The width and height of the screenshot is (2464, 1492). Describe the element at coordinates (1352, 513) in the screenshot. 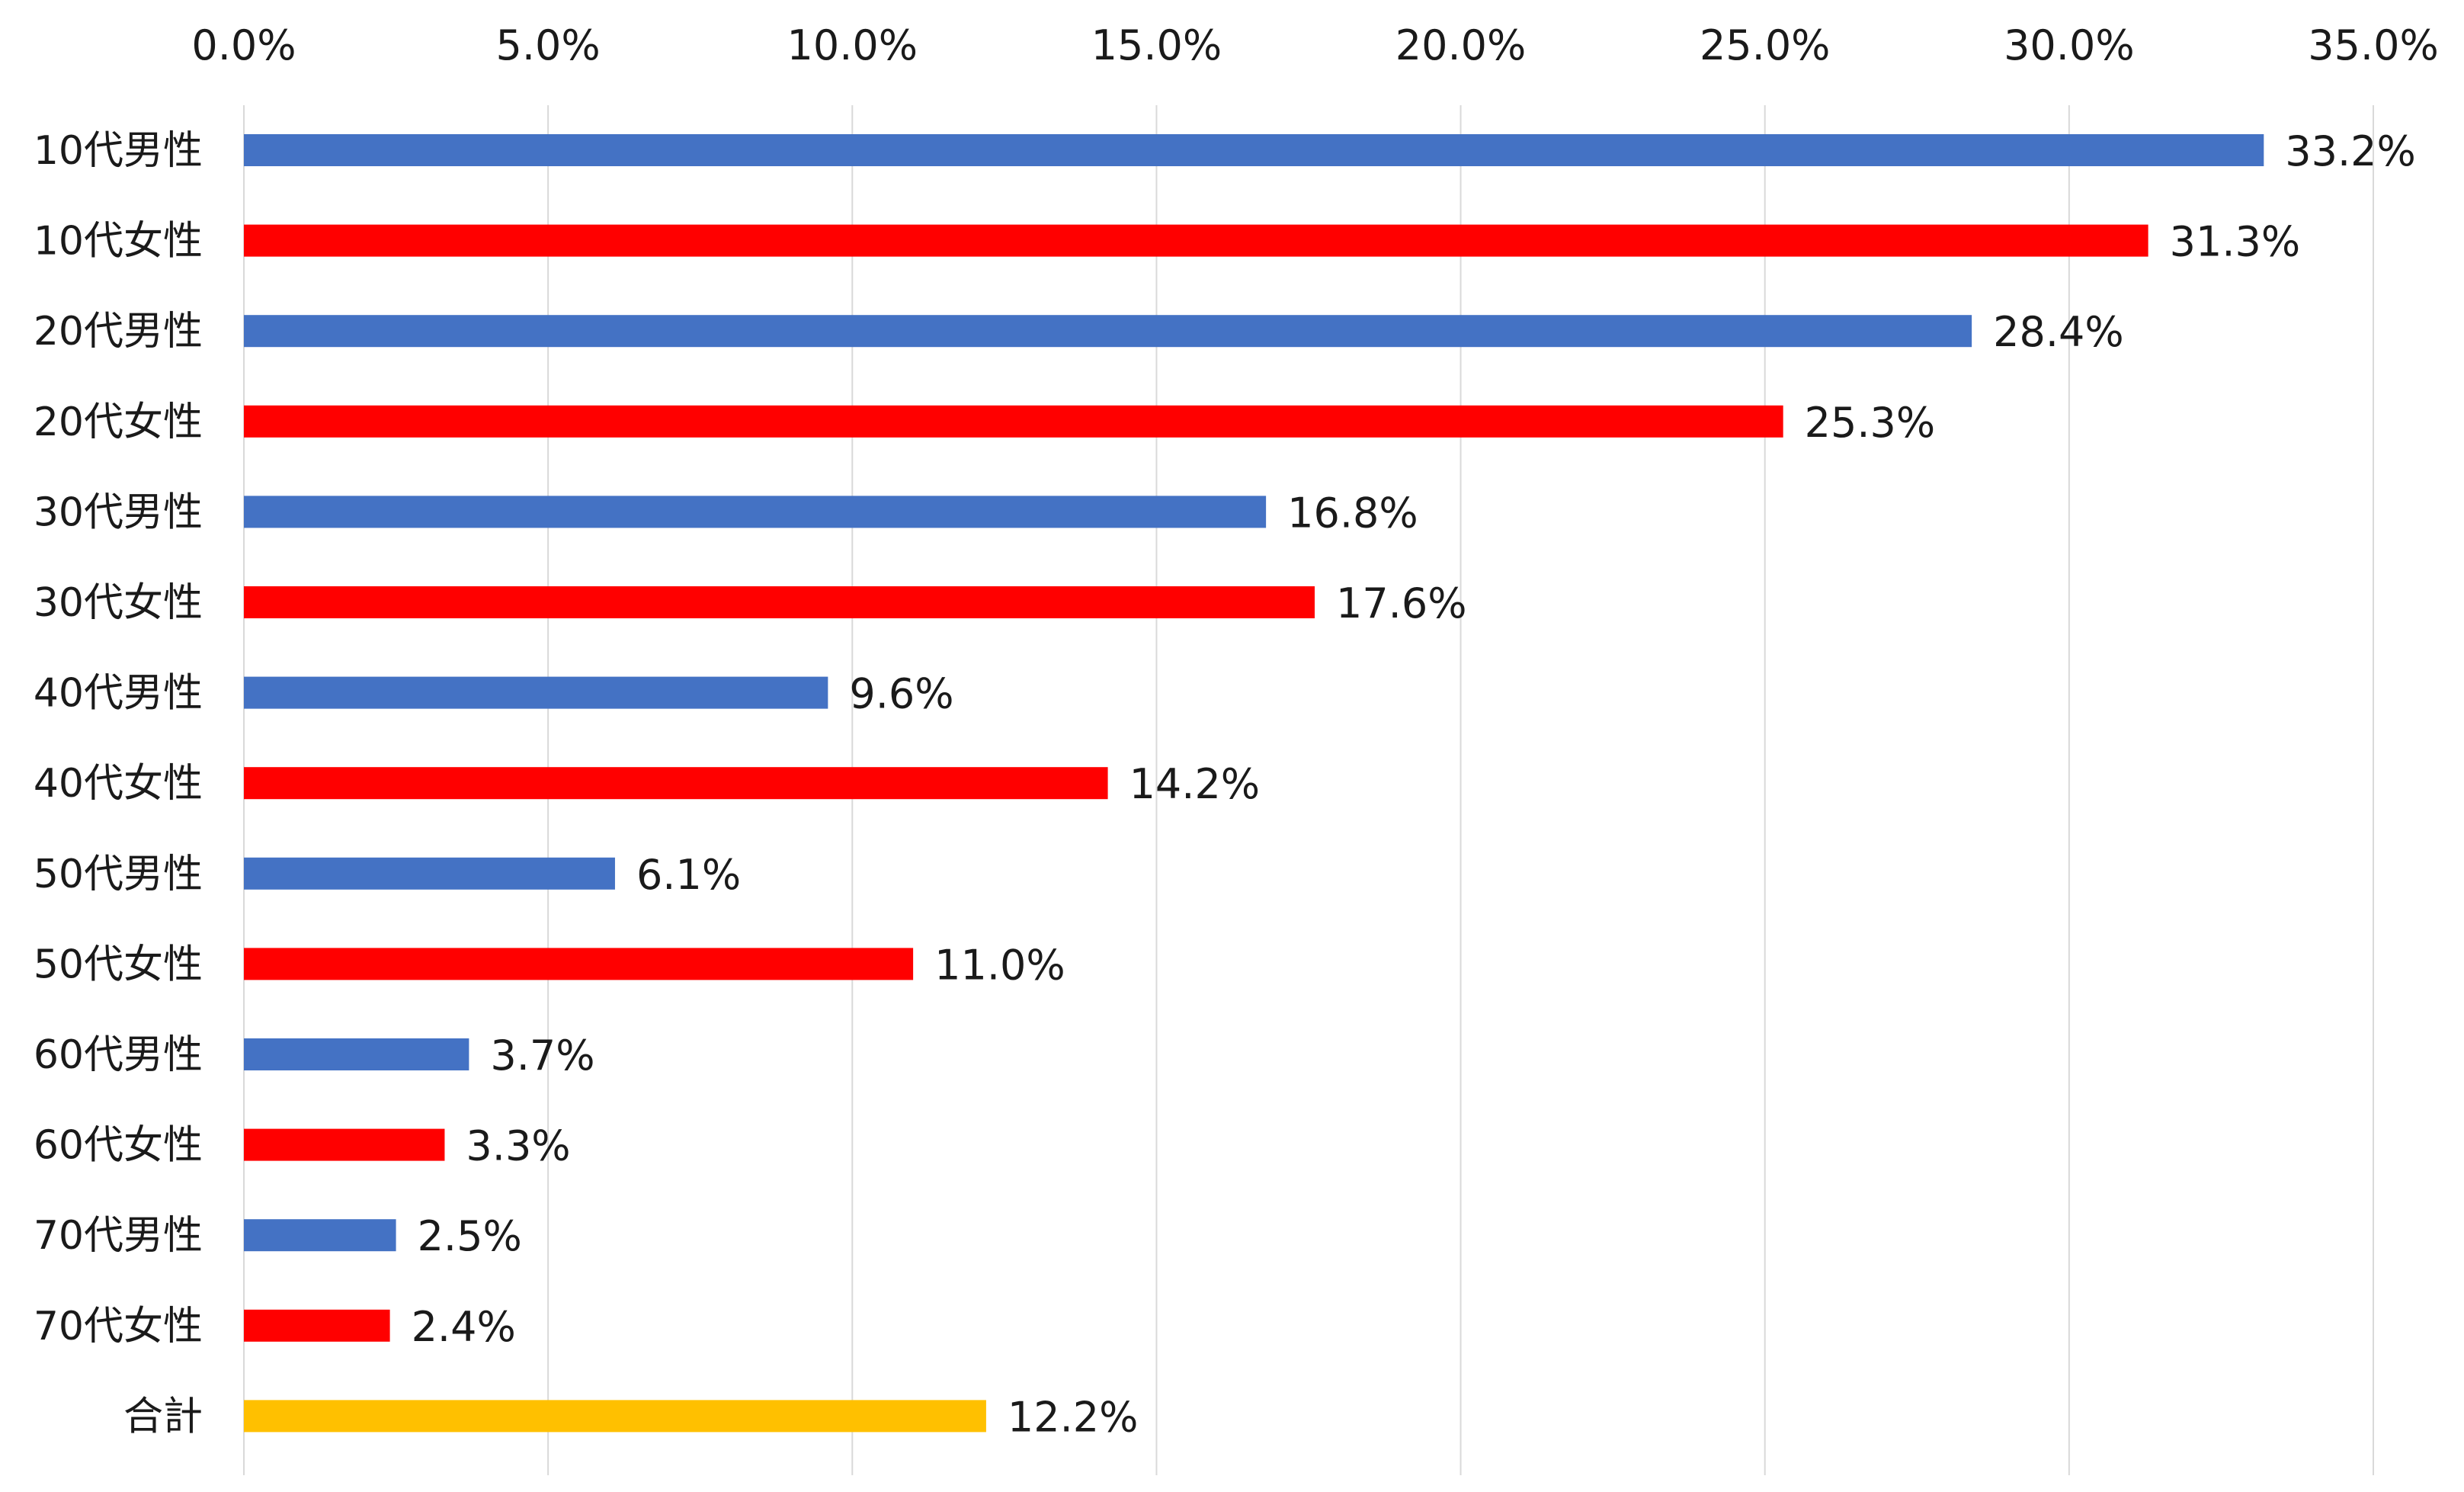

I see `data-label: 16.8%` at that location.